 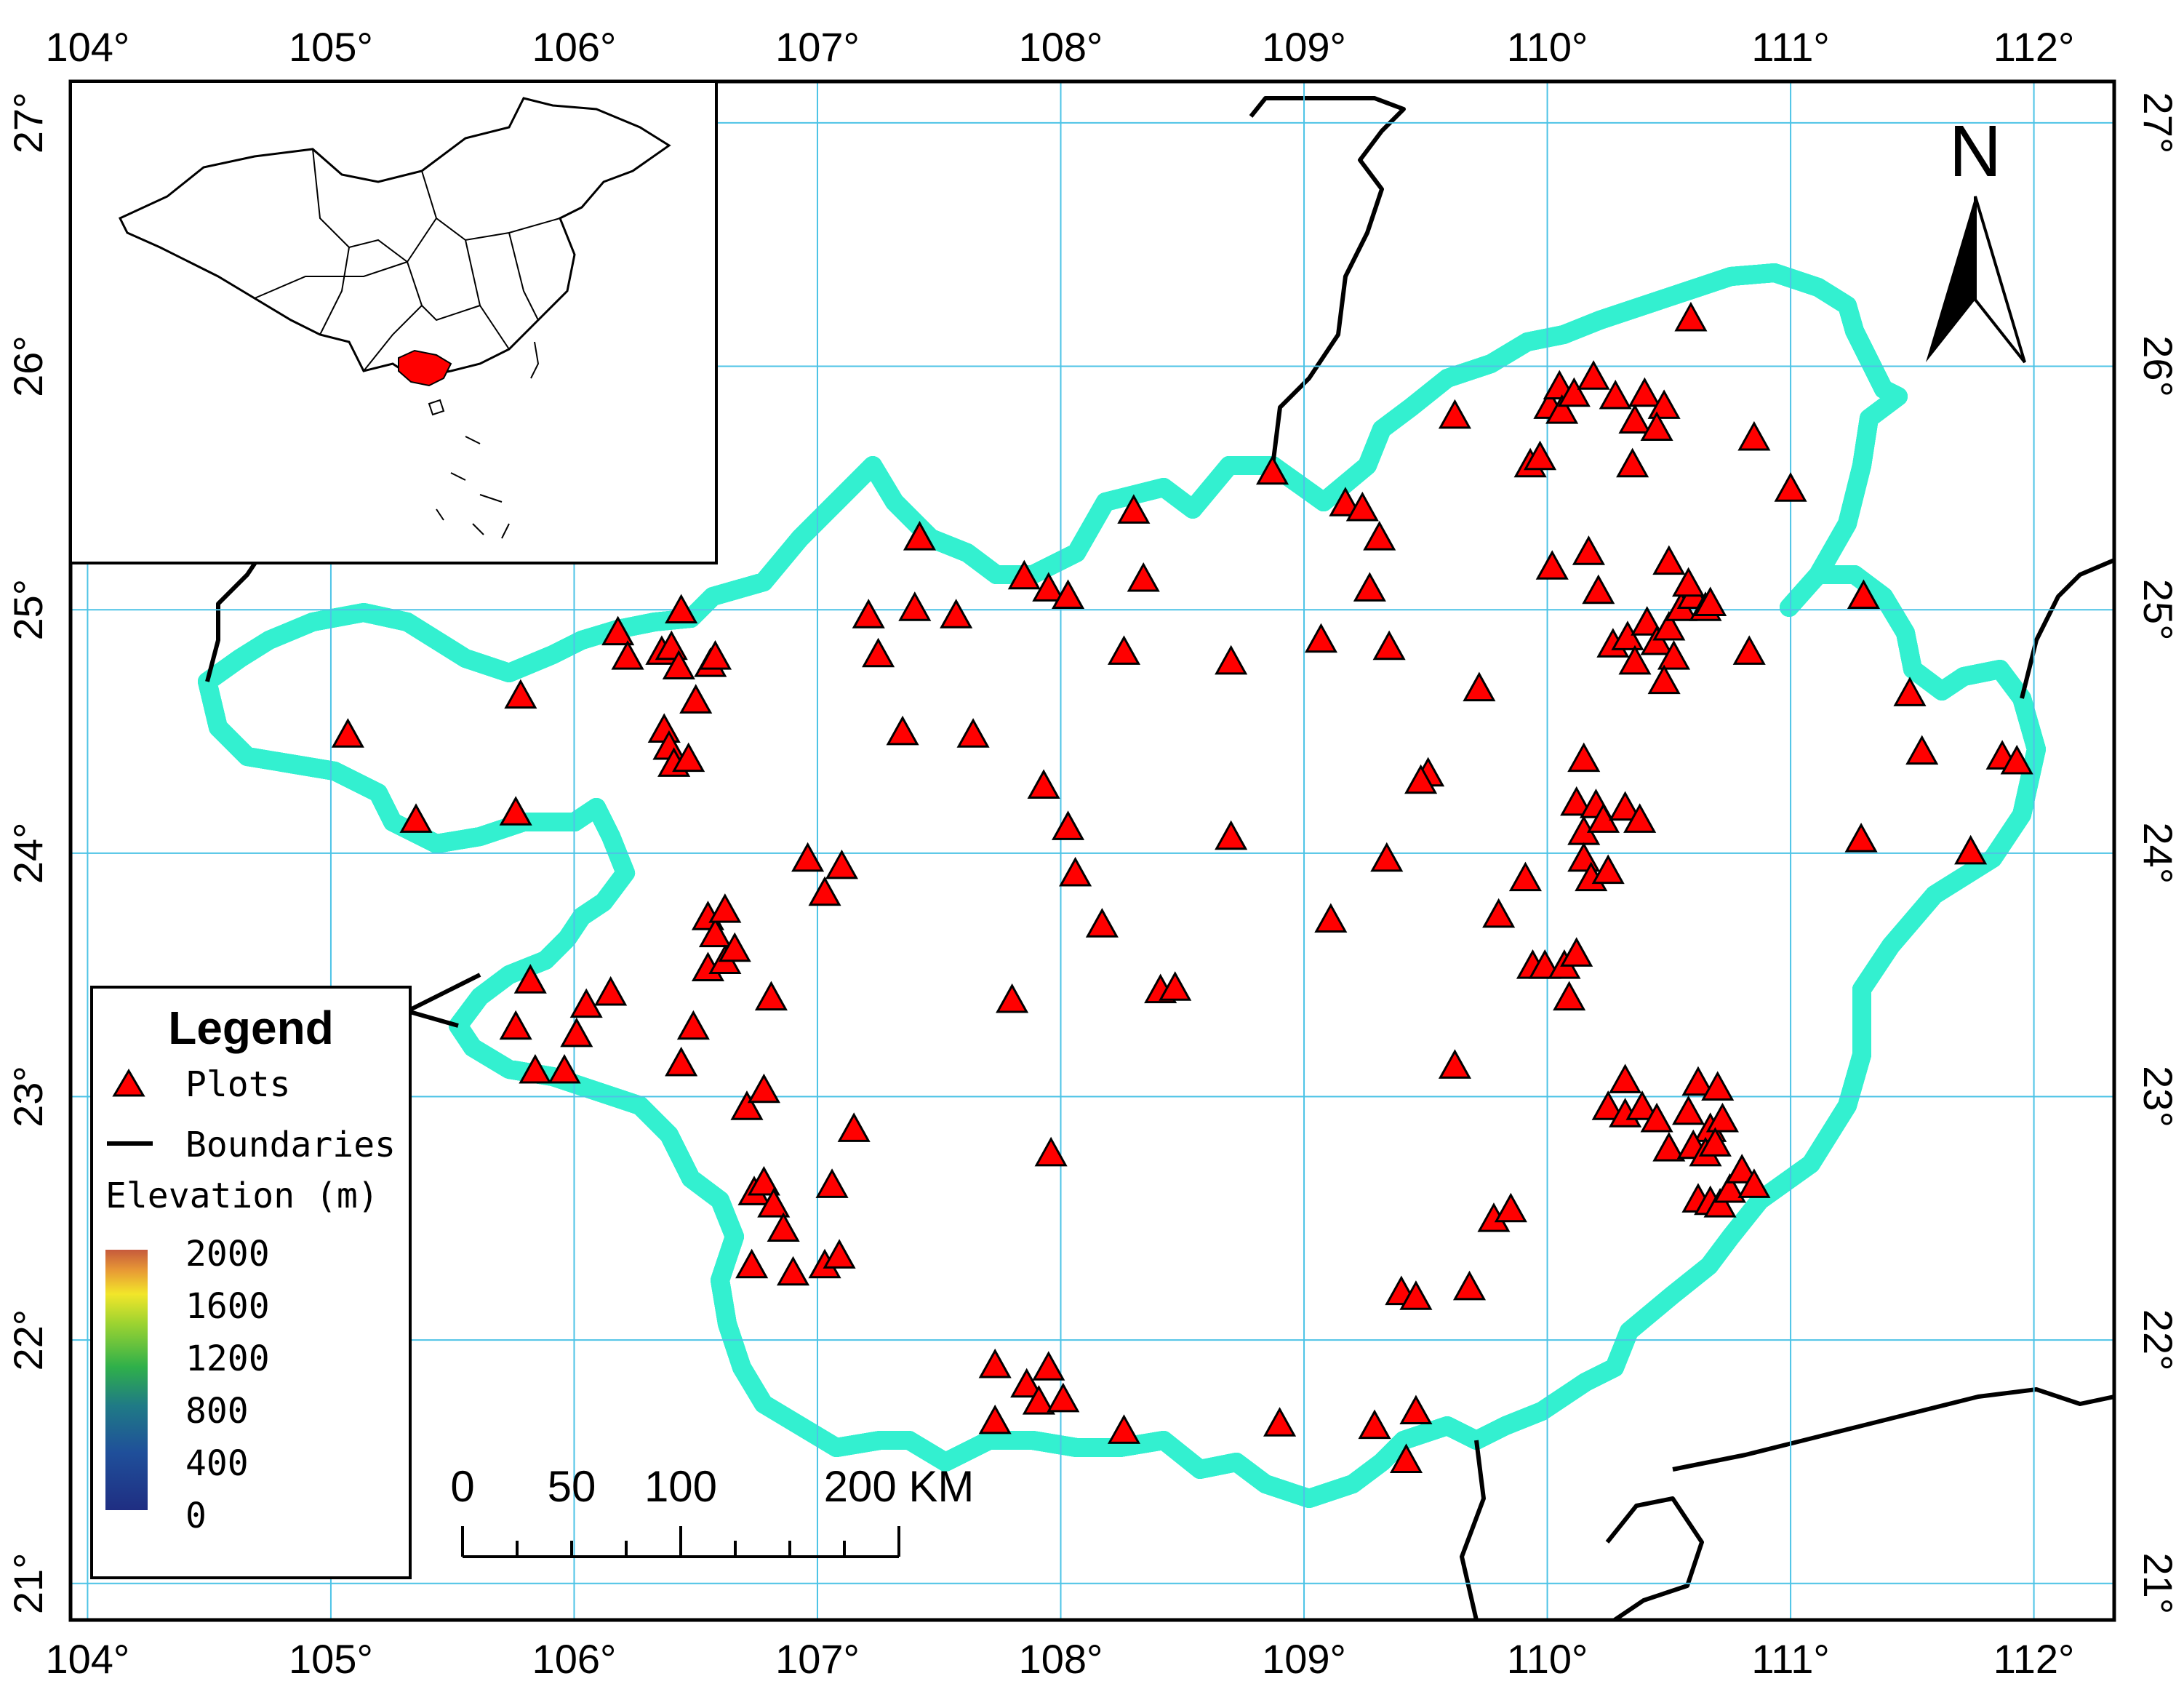 I want to click on legend-elevation-label: Elevation (m), so click(x=242, y=1196).